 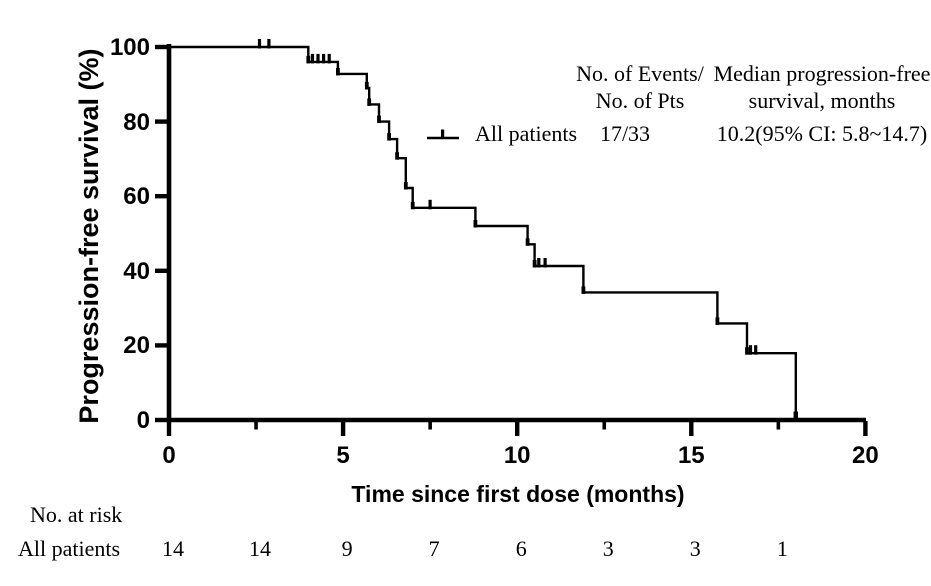 I want to click on x-axis-ticks, so click(x=517, y=428).